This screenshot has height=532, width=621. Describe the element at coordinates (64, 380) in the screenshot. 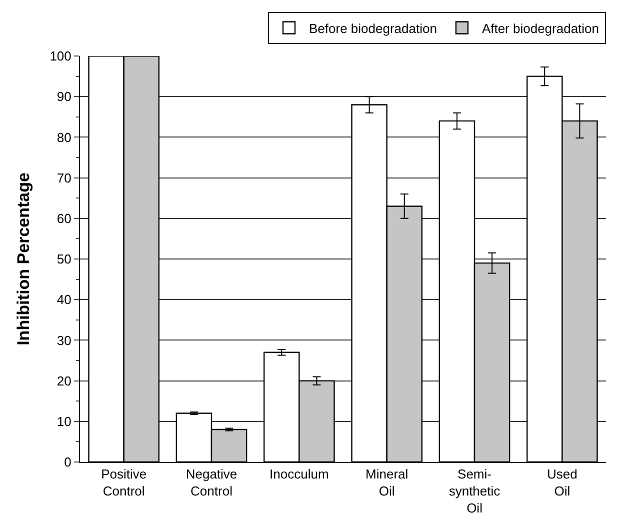

I see `y-tick-label: 20` at that location.